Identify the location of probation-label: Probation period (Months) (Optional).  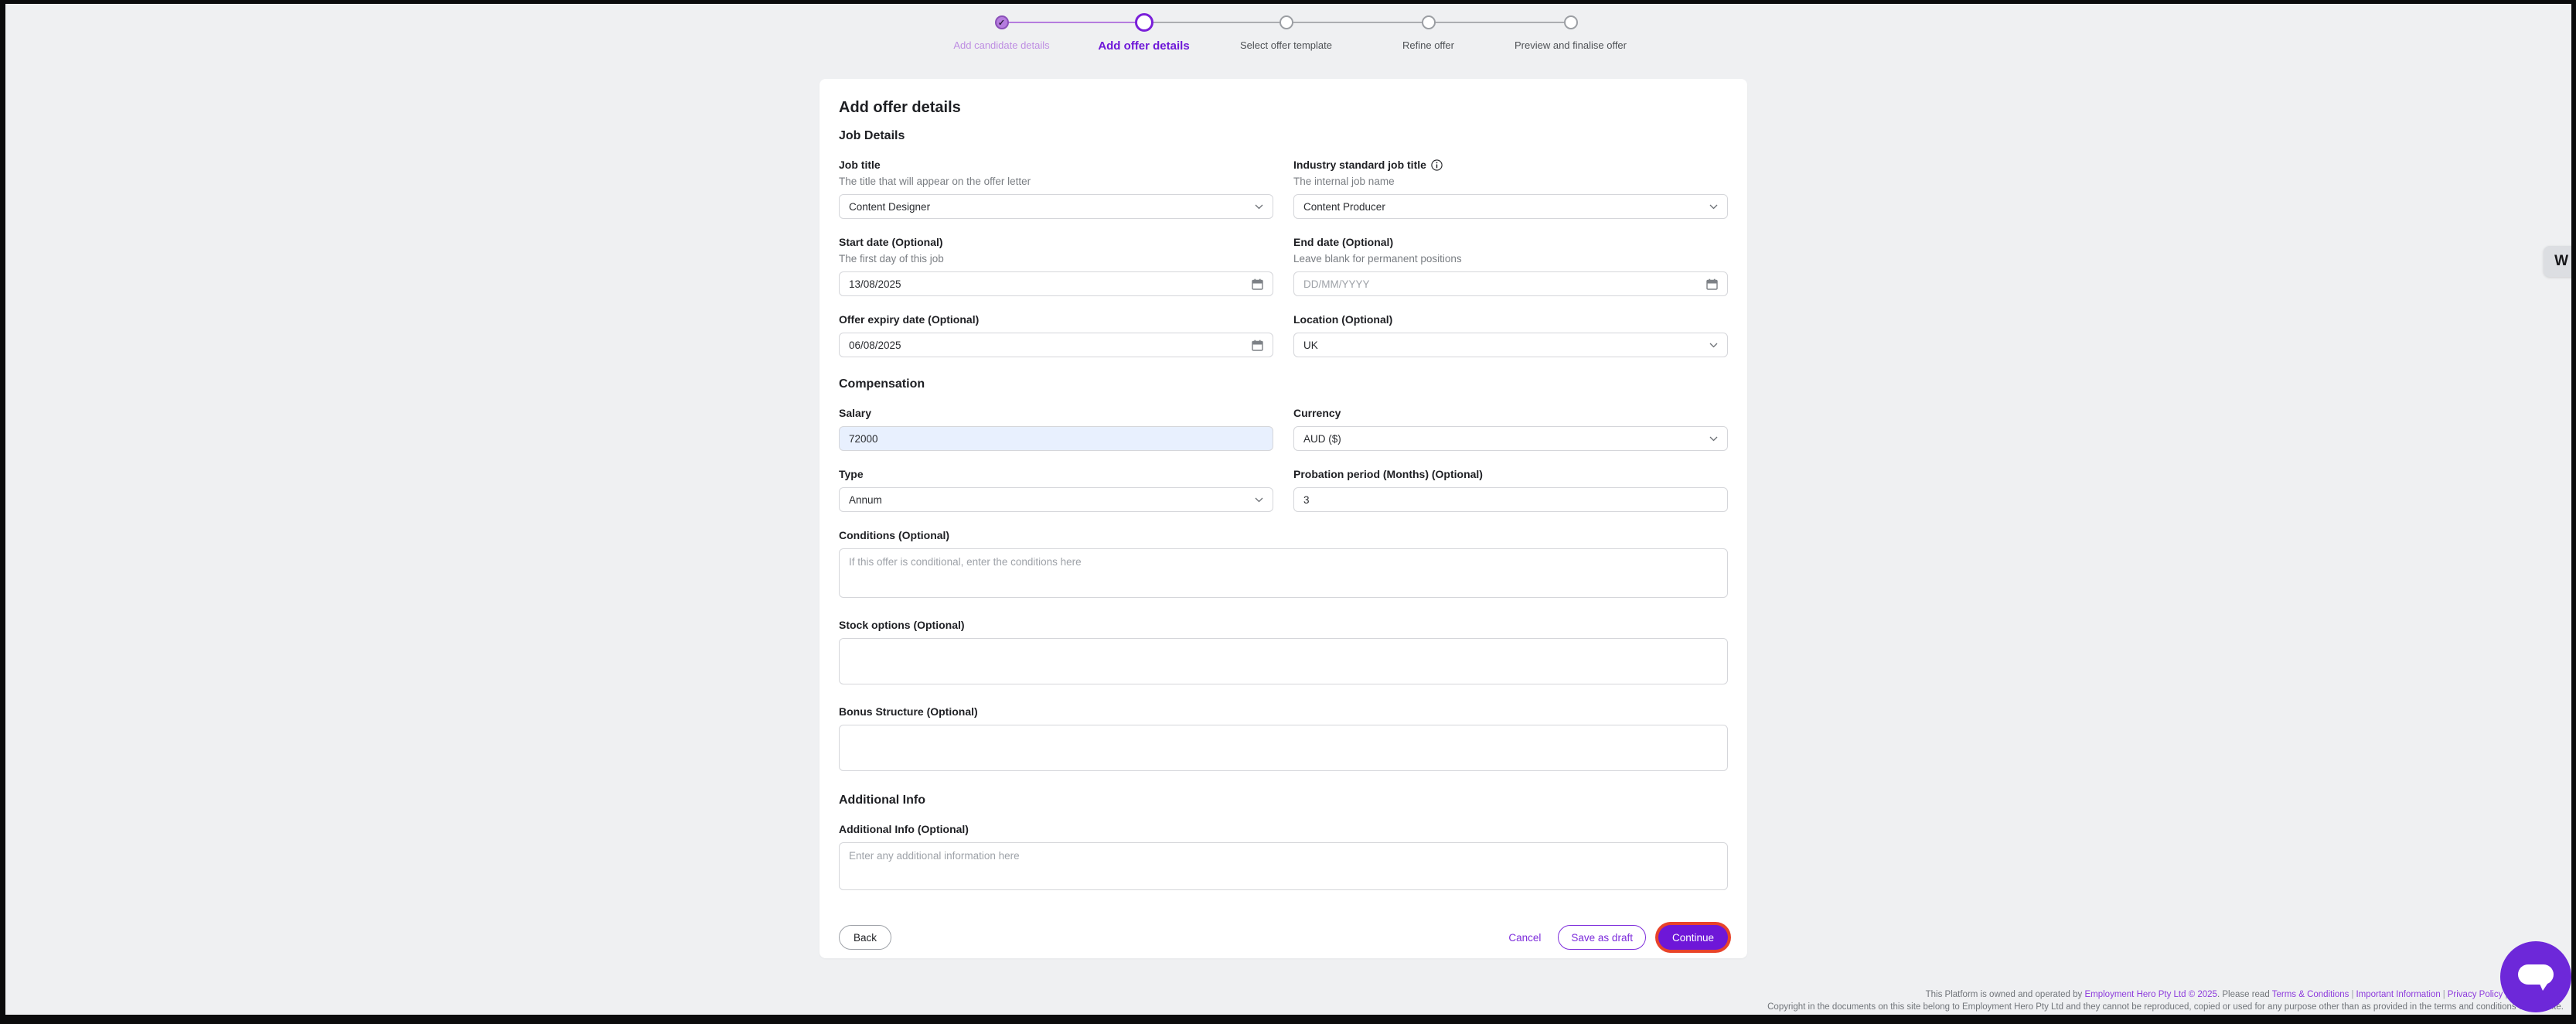
(1388, 474).